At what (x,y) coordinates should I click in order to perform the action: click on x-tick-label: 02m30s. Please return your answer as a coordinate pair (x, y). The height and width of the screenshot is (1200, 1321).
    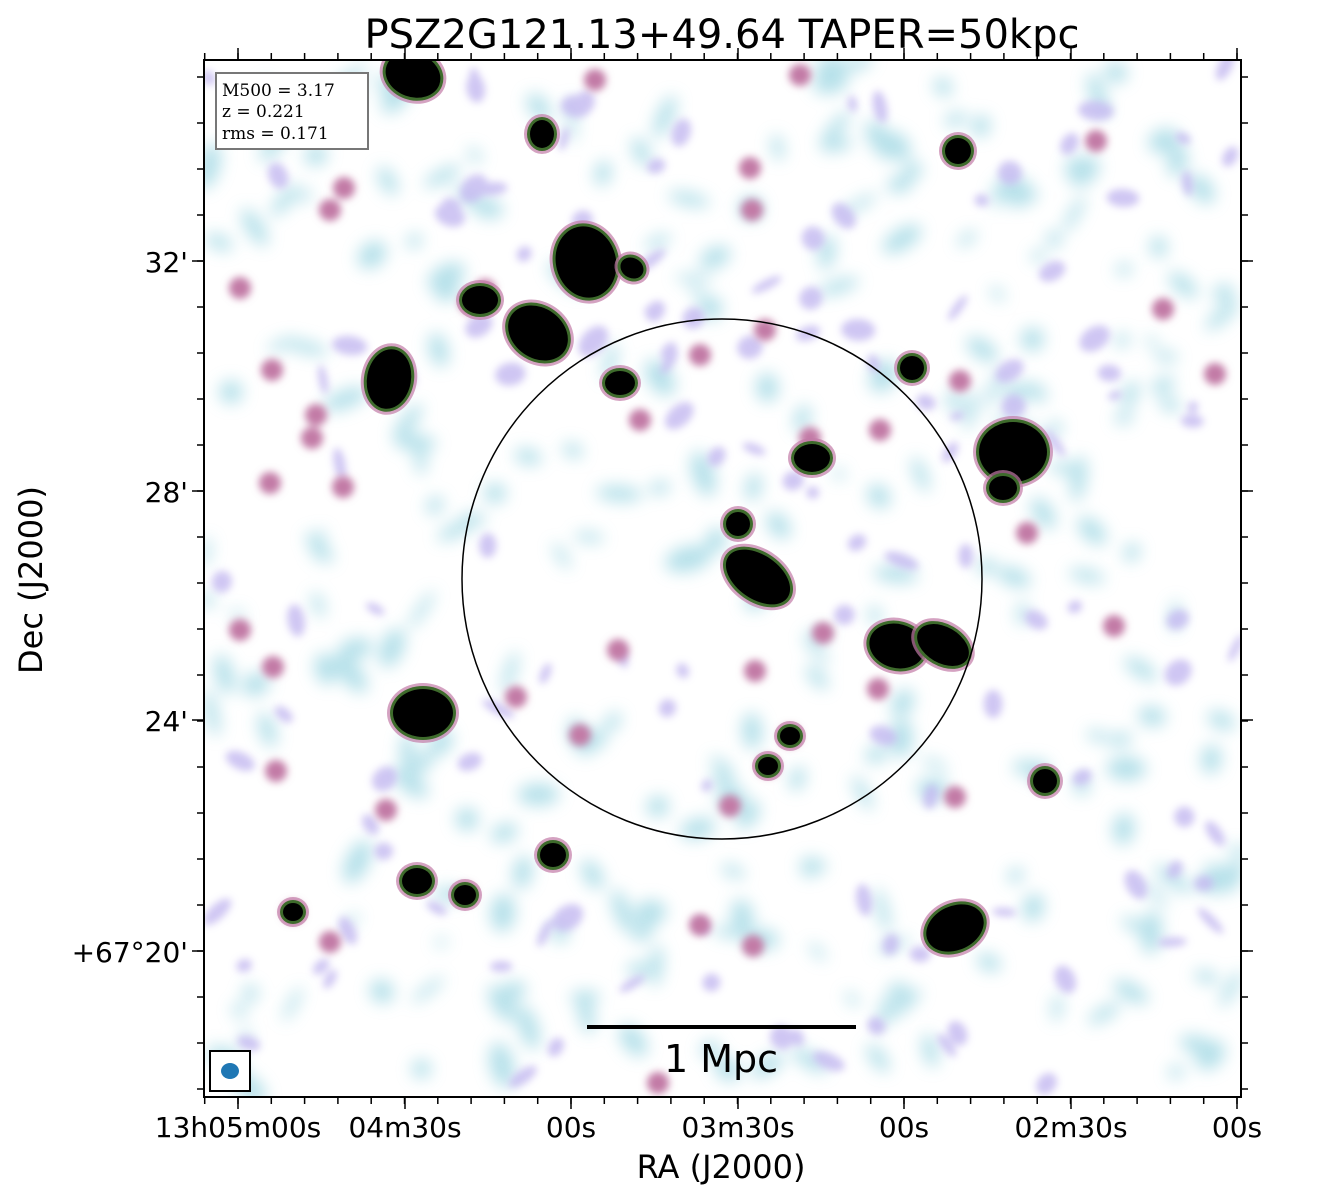
    Looking at the image, I should click on (1070, 1127).